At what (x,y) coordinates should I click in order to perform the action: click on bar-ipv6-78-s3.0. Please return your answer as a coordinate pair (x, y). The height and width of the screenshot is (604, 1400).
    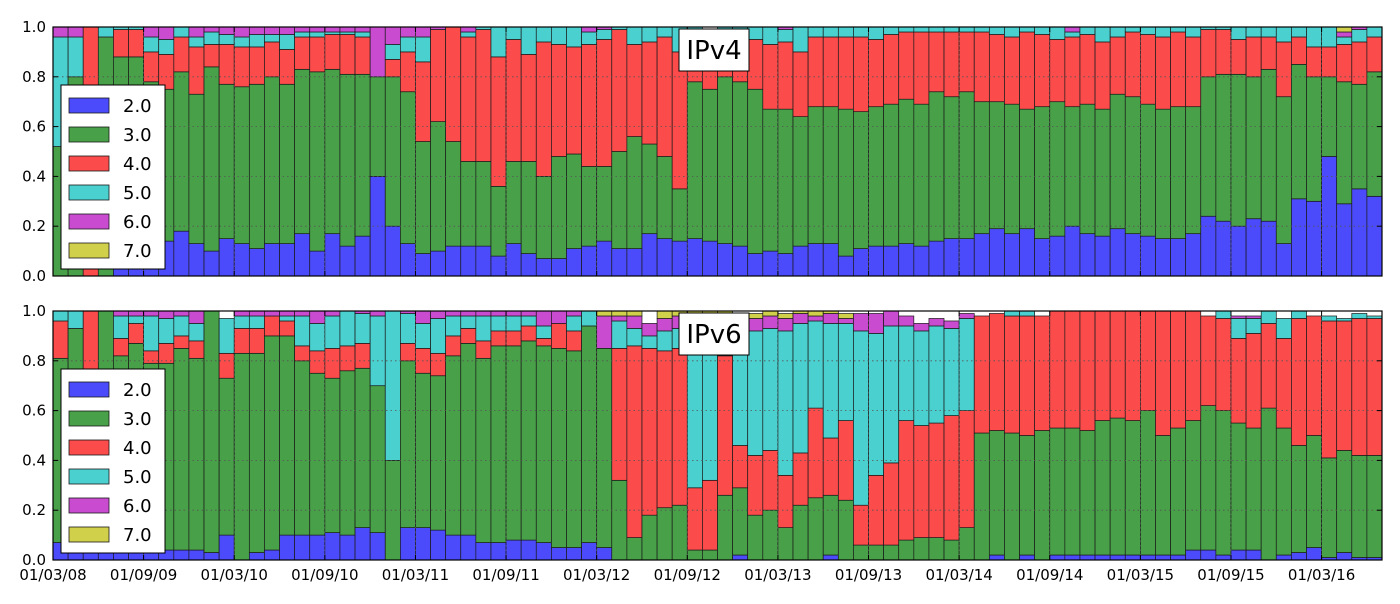
    Looking at the image, I should click on (1238, 486).